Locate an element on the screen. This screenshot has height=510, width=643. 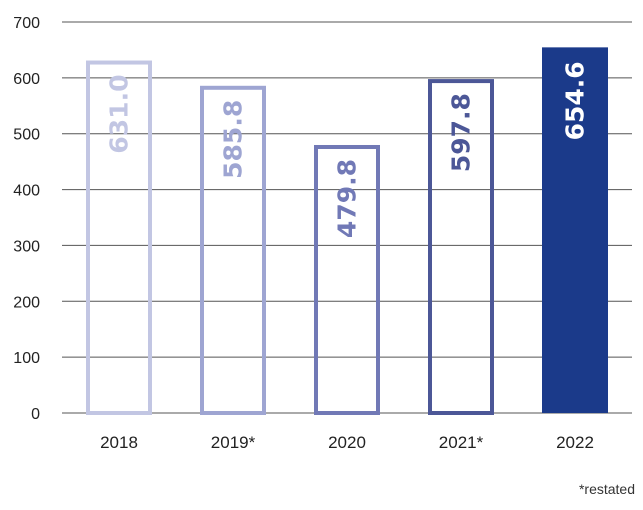
y-tick-label: 300 is located at coordinates (26, 246).